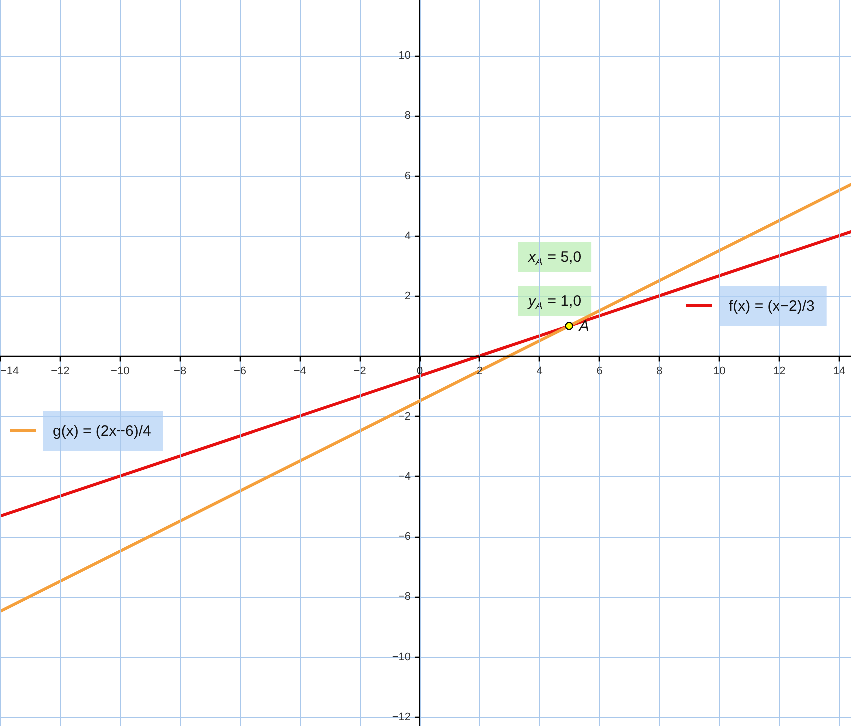  I want to click on y-tick-label: −12, so click(402, 717).